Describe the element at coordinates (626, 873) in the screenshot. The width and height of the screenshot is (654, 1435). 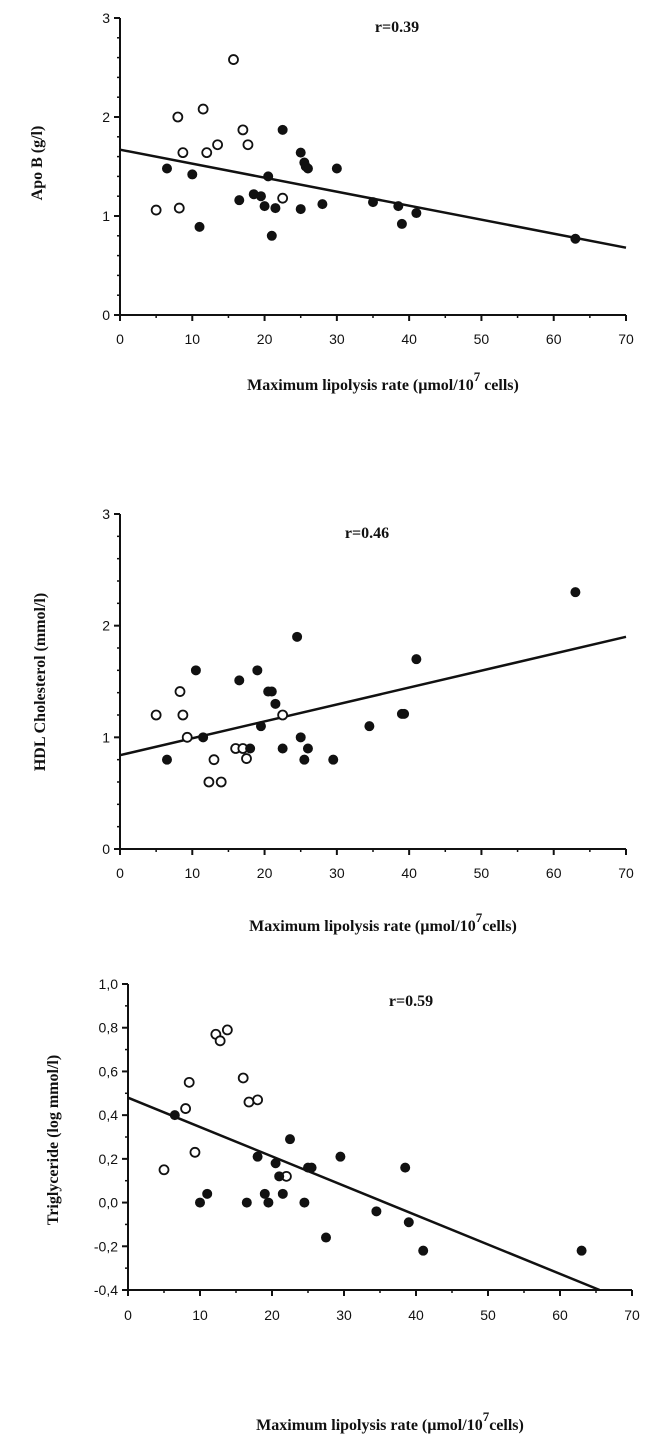
I see `x-tick-label: 70` at that location.